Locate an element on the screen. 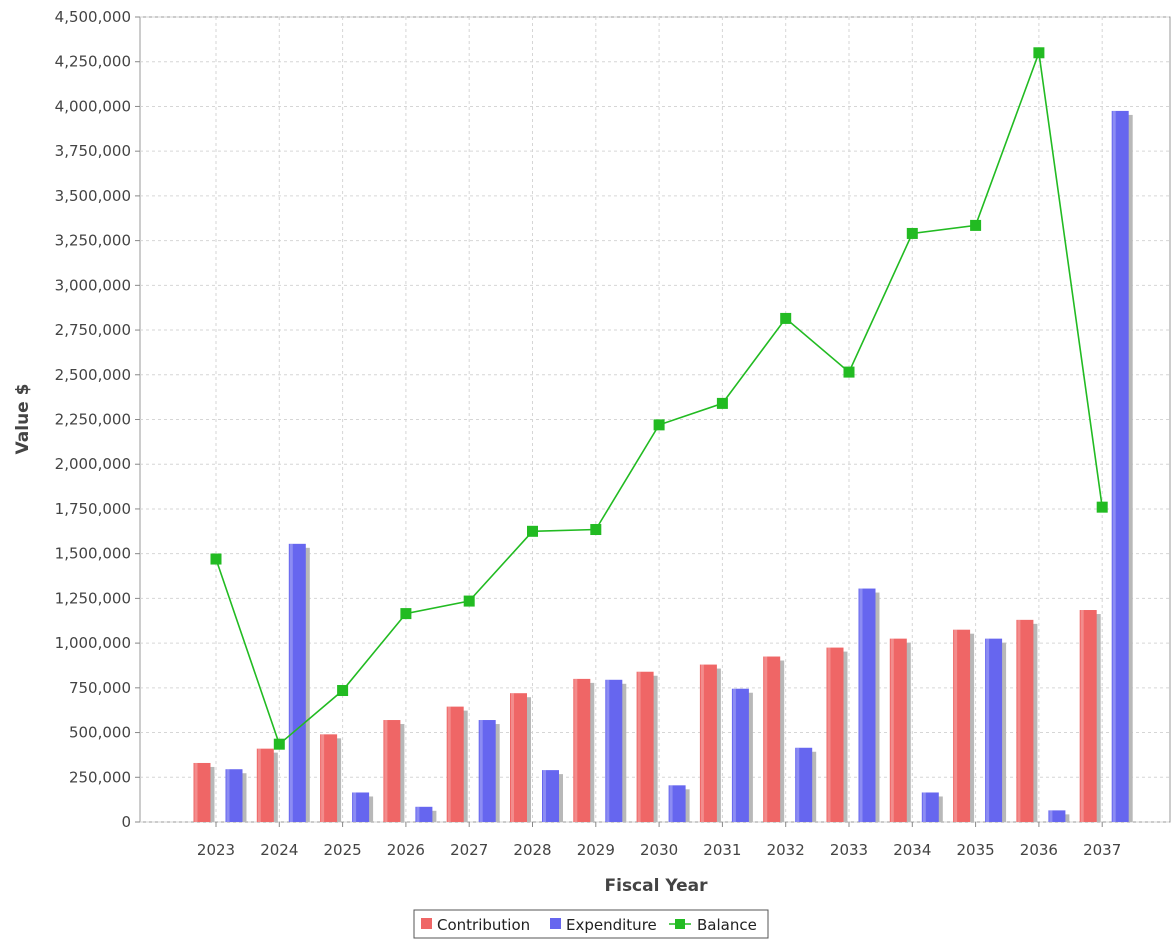 The image size is (1174, 943). y-tick-label: 1,250,000 is located at coordinates (93, 598).